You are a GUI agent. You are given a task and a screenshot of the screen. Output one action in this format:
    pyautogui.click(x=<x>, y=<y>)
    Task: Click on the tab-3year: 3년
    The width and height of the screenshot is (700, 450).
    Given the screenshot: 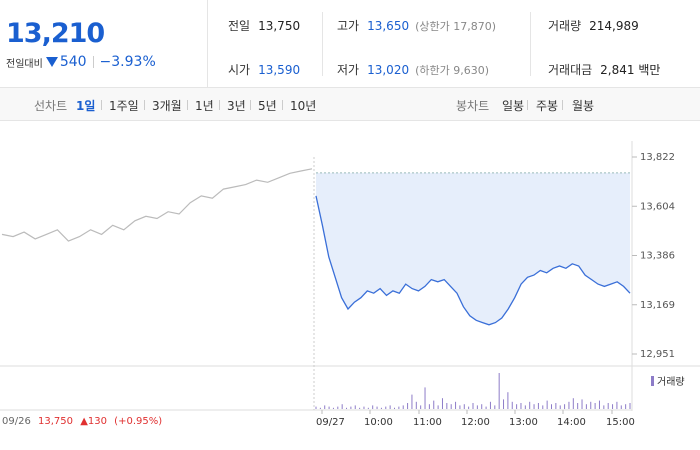 What is the action you would take?
    pyautogui.click(x=236, y=106)
    